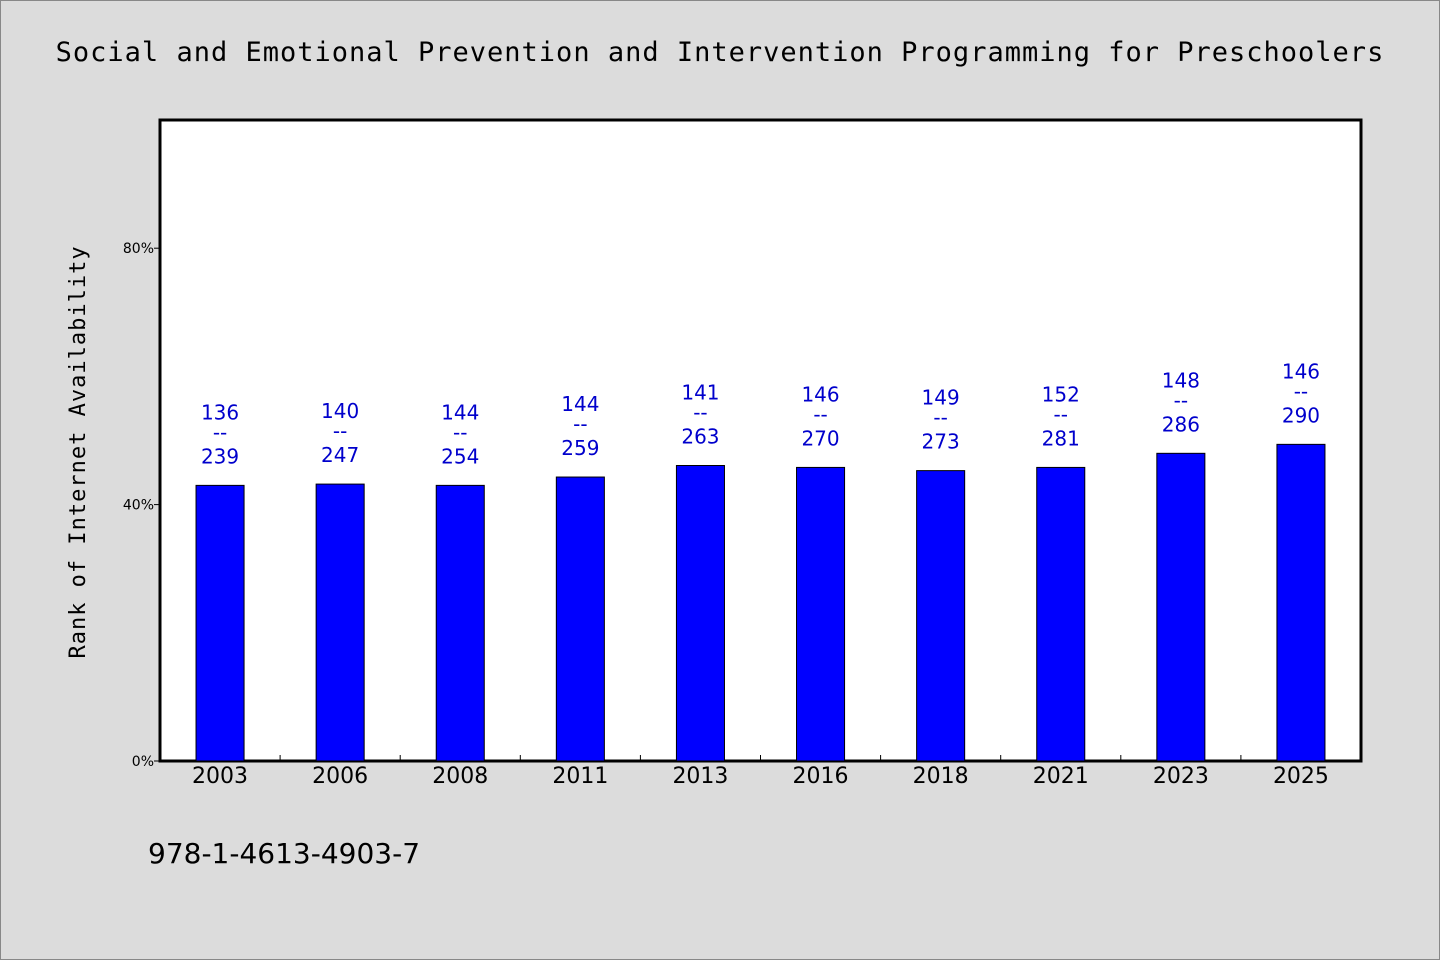 The image size is (1440, 960). Describe the element at coordinates (340, 455) in the screenshot. I see `data-label-bottom: 247` at that location.